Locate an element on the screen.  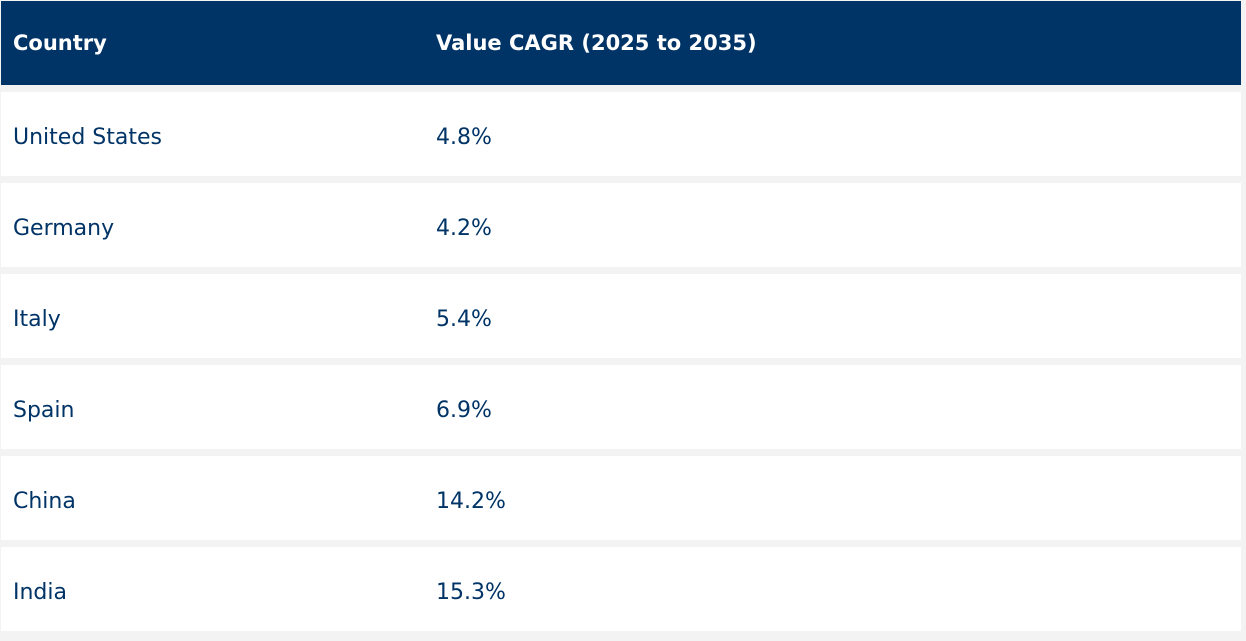
cagr-cell: 6.9% is located at coordinates (464, 410).